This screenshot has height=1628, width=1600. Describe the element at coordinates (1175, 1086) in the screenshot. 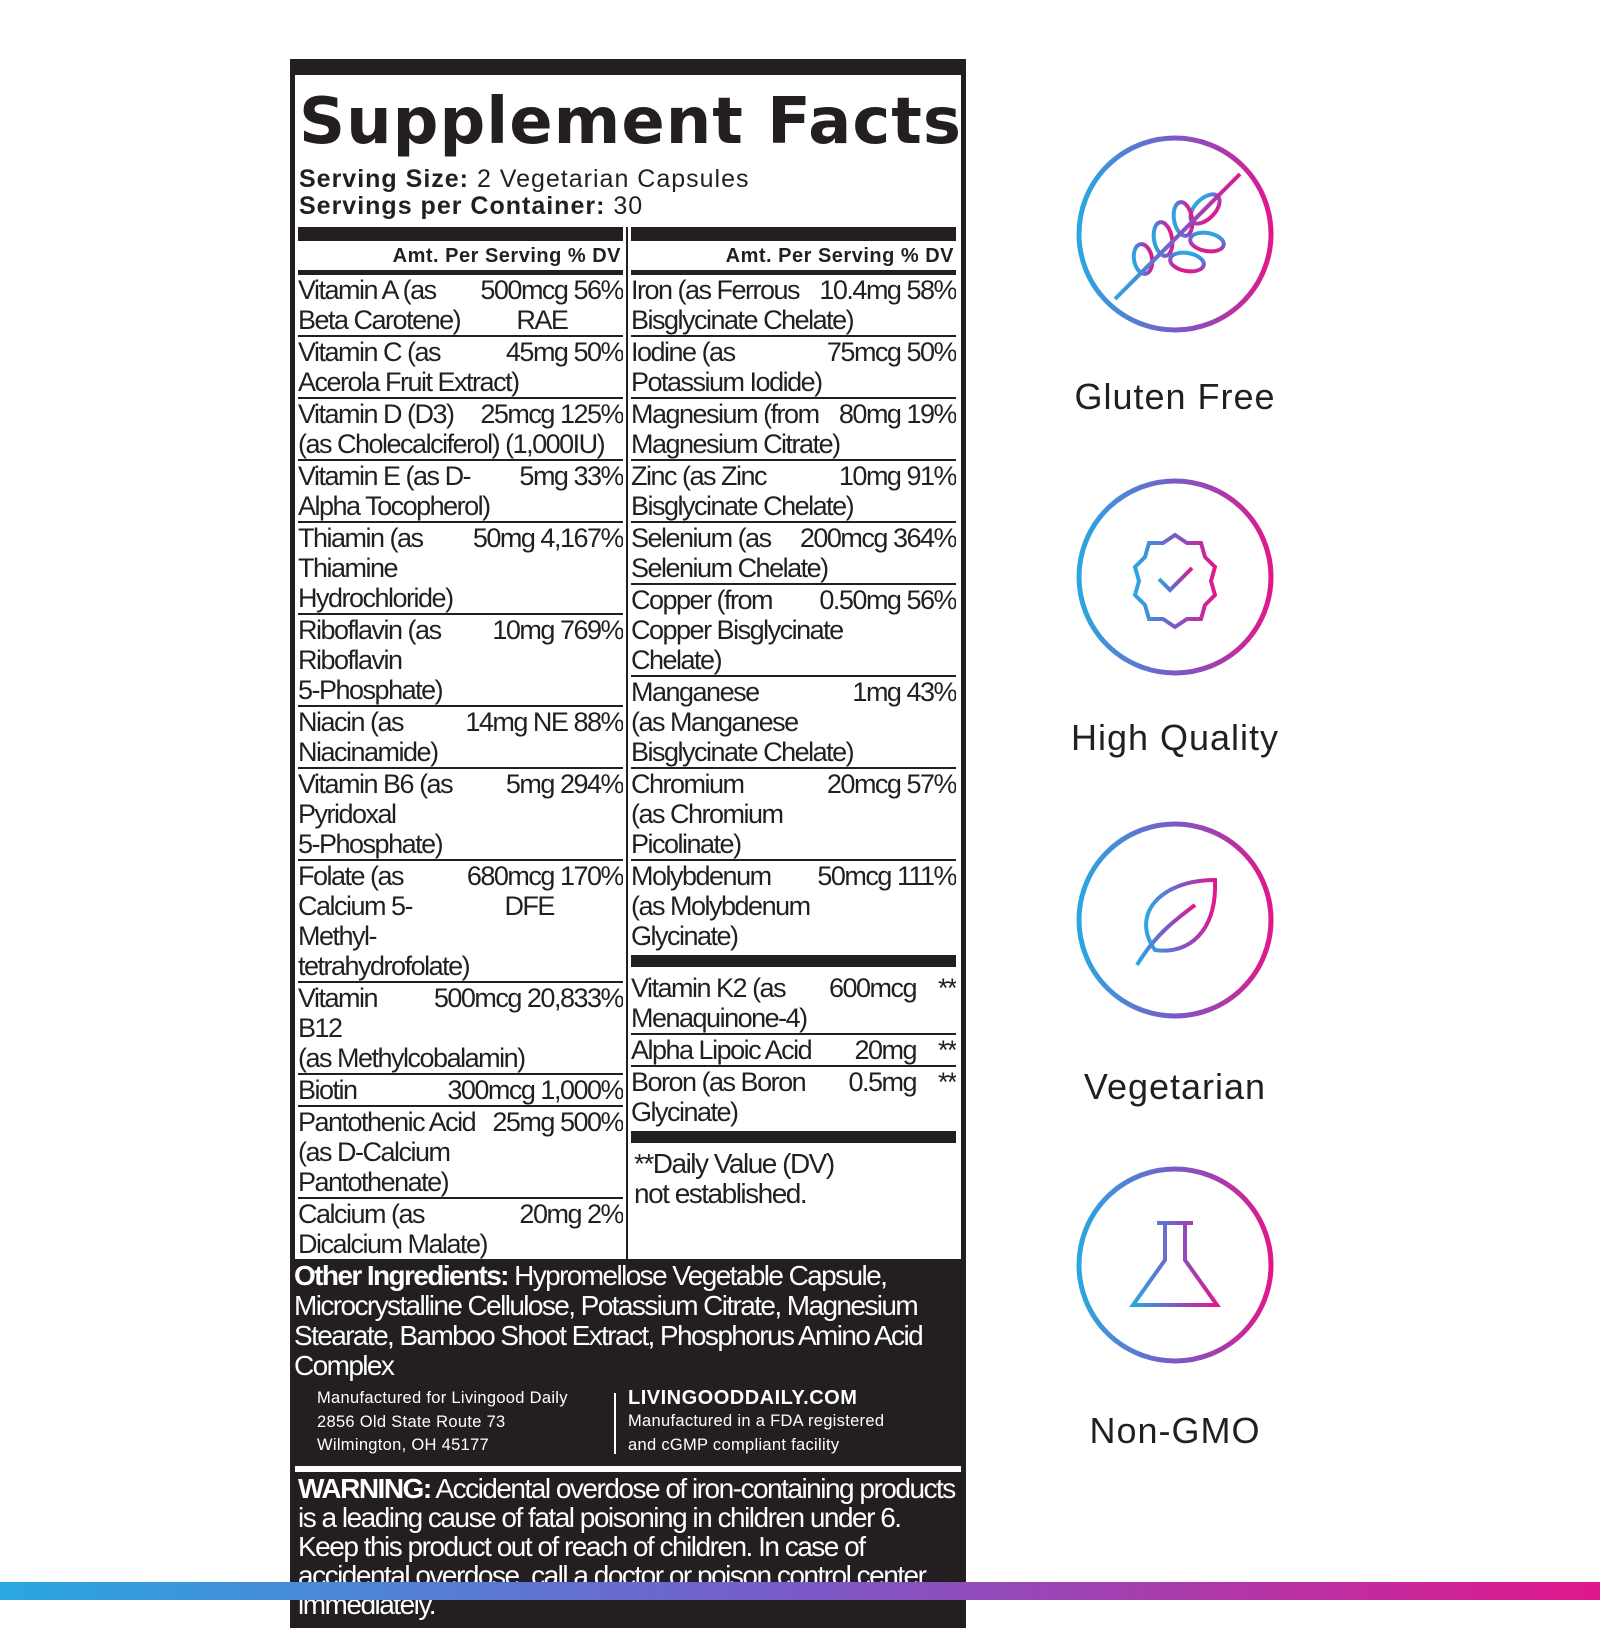

I see `badge-label: Vegetarian` at that location.